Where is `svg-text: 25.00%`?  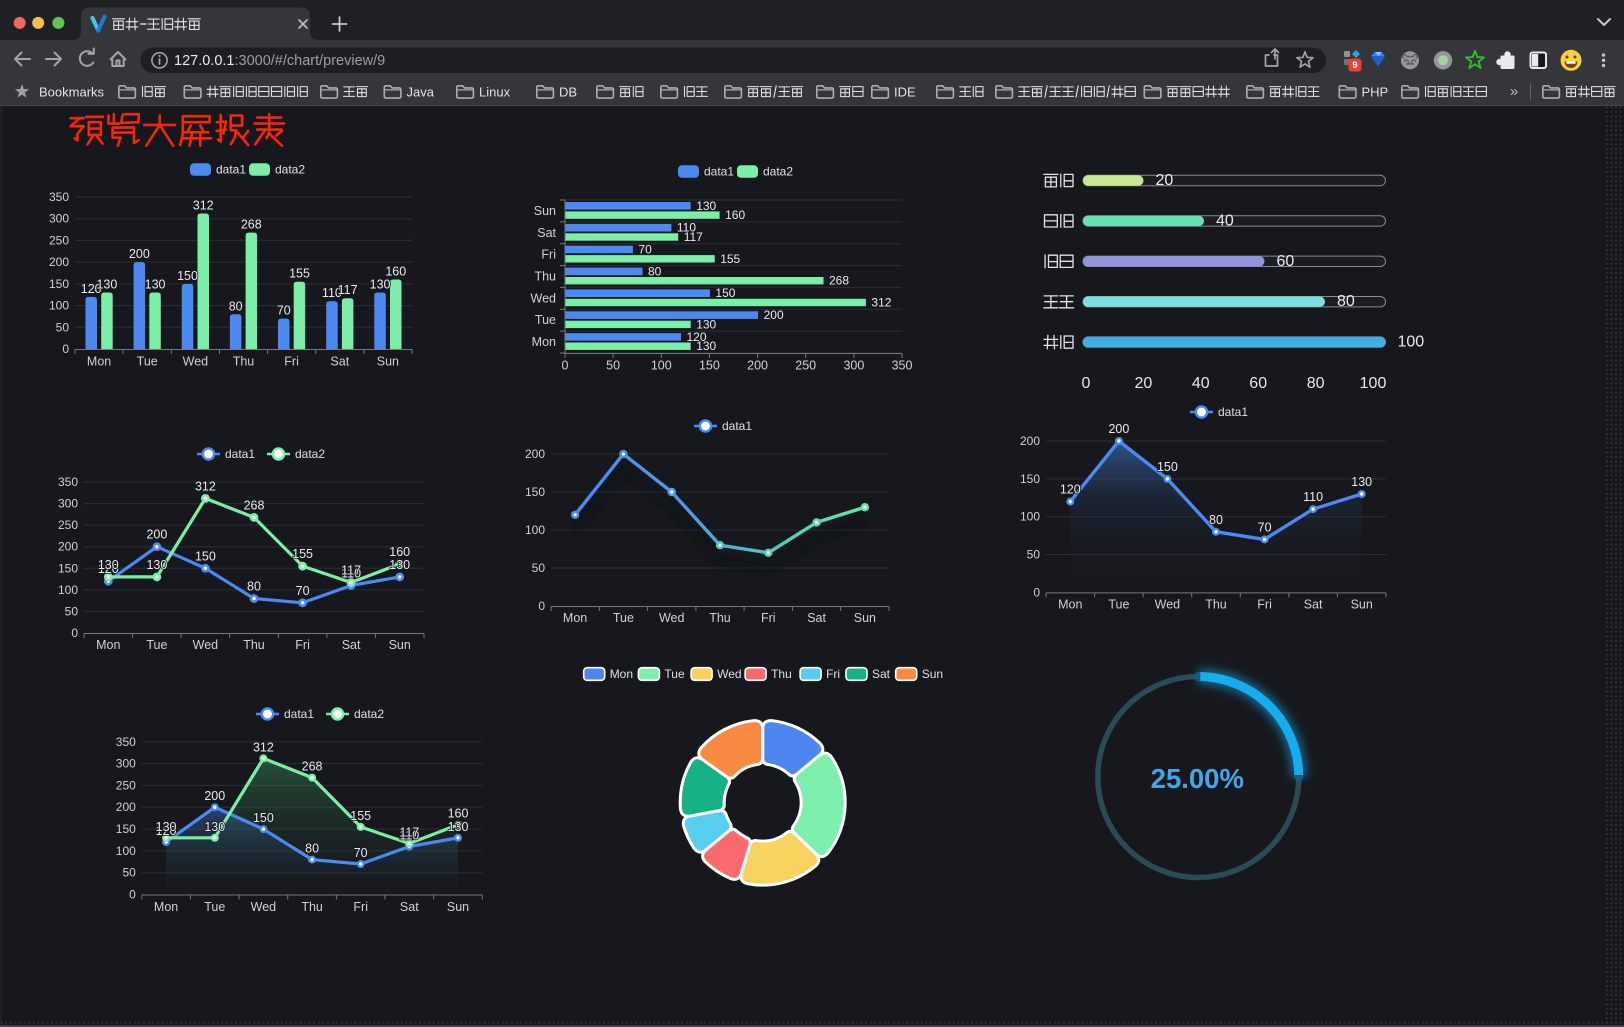
svg-text: 25.00% is located at coordinates (1197, 778).